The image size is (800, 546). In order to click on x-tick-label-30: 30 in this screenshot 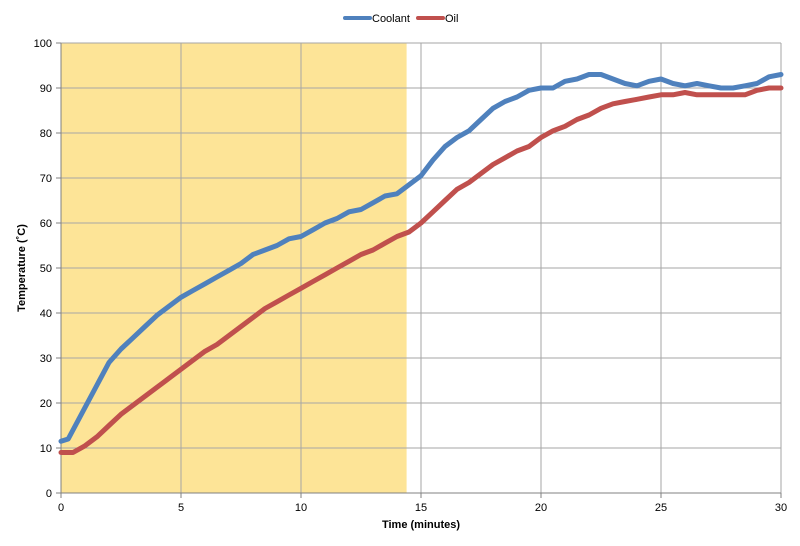, I will do `click(781, 508)`.